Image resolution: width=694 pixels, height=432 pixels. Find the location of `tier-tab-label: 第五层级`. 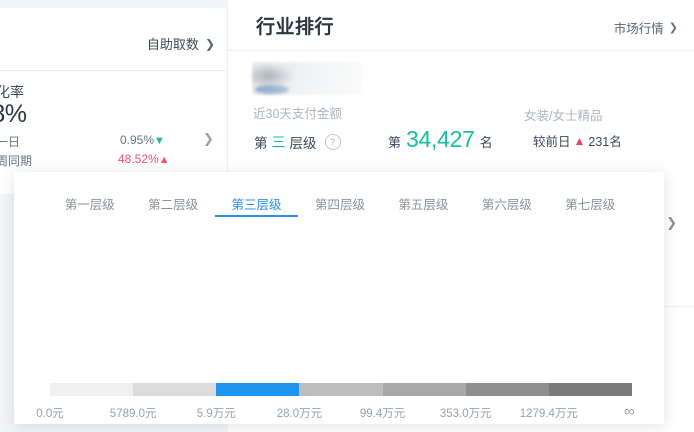

tier-tab-label: 第五层级 is located at coordinates (423, 205).